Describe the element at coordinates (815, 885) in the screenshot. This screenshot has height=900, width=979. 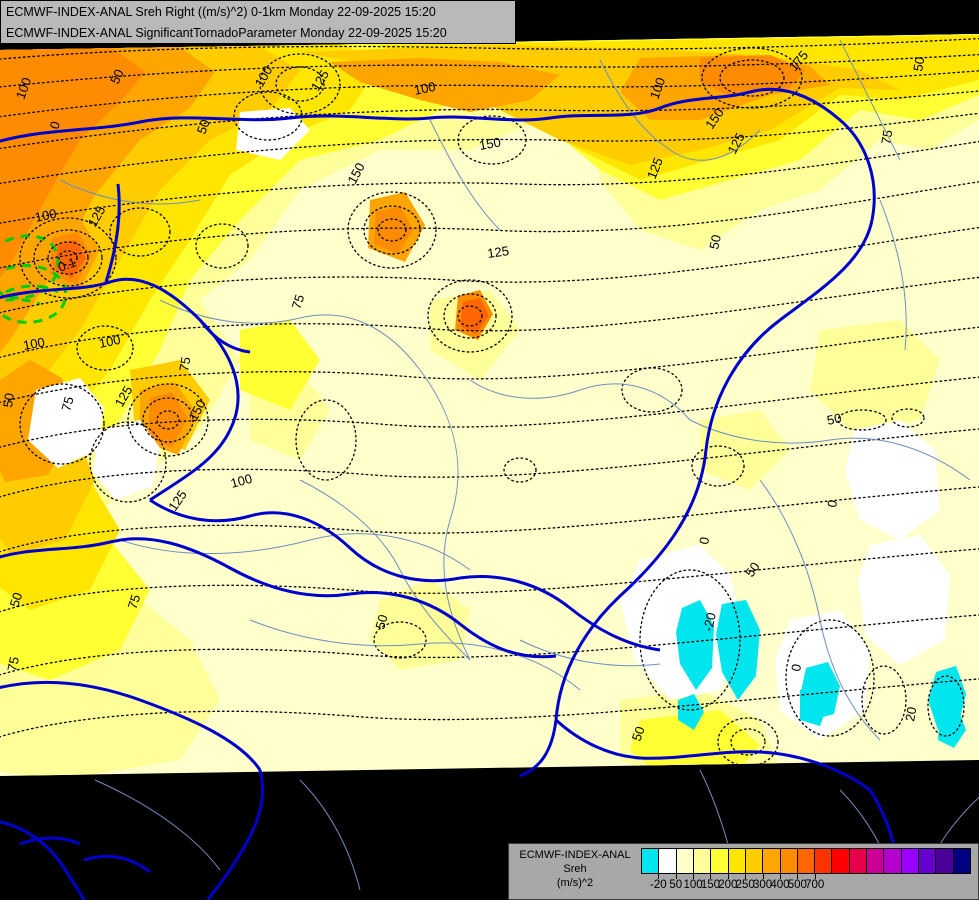
I see `legend-tick-label-9: 700` at that location.